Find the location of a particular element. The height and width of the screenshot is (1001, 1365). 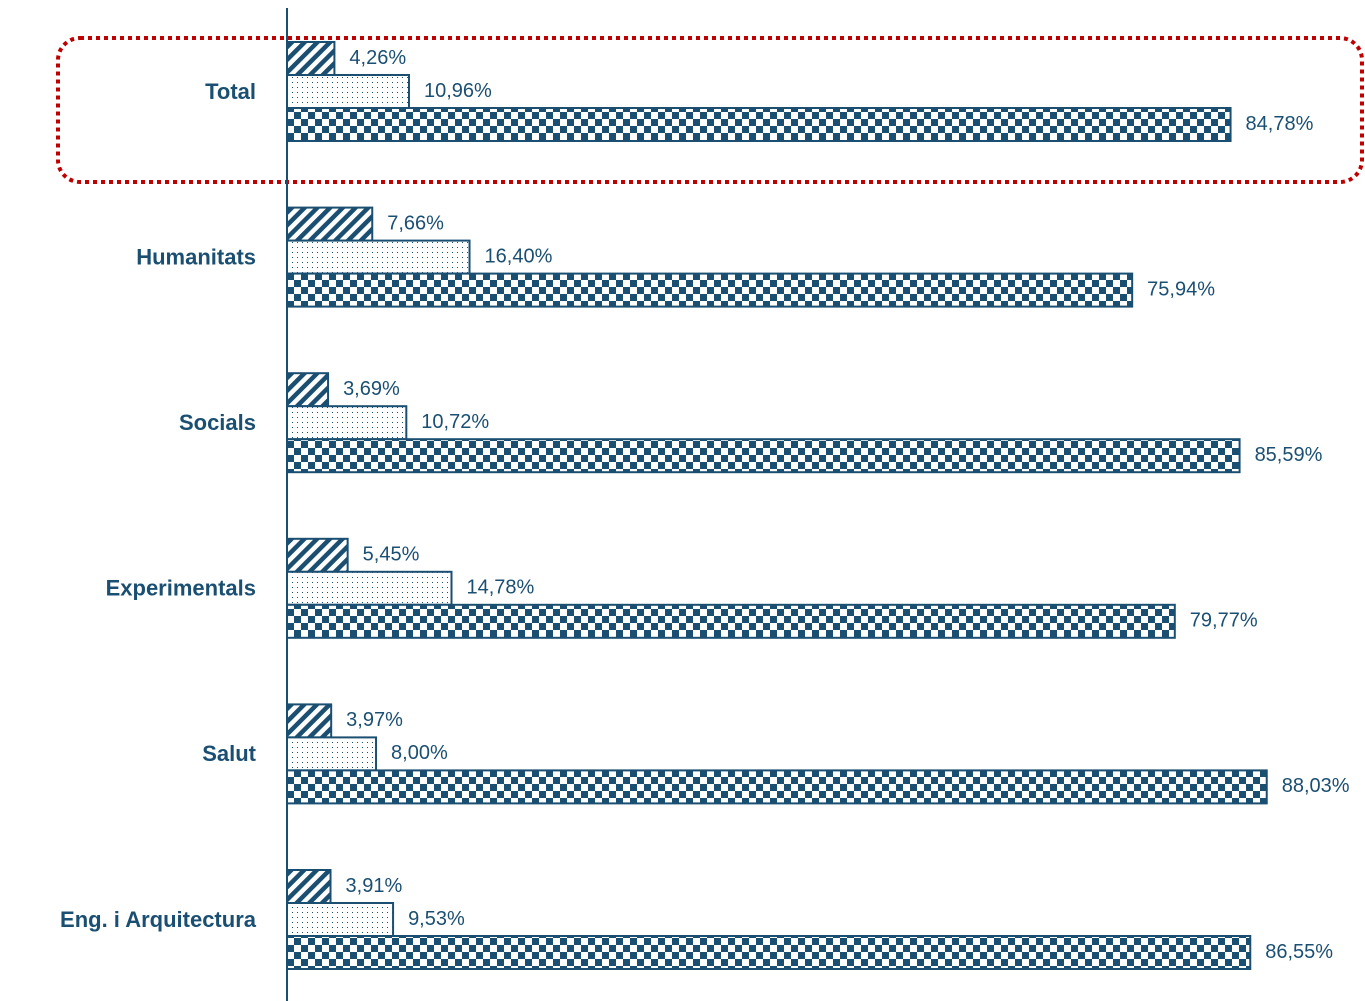

category-label: Humanitats is located at coordinates (196, 256).